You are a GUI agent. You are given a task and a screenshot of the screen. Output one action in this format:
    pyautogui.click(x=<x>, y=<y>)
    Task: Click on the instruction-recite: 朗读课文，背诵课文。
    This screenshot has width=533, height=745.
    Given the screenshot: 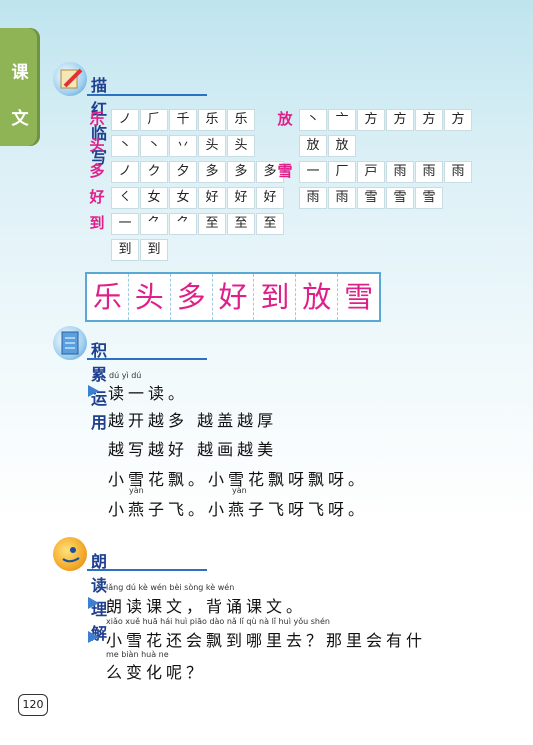 What is the action you would take?
    pyautogui.click(x=206, y=606)
    